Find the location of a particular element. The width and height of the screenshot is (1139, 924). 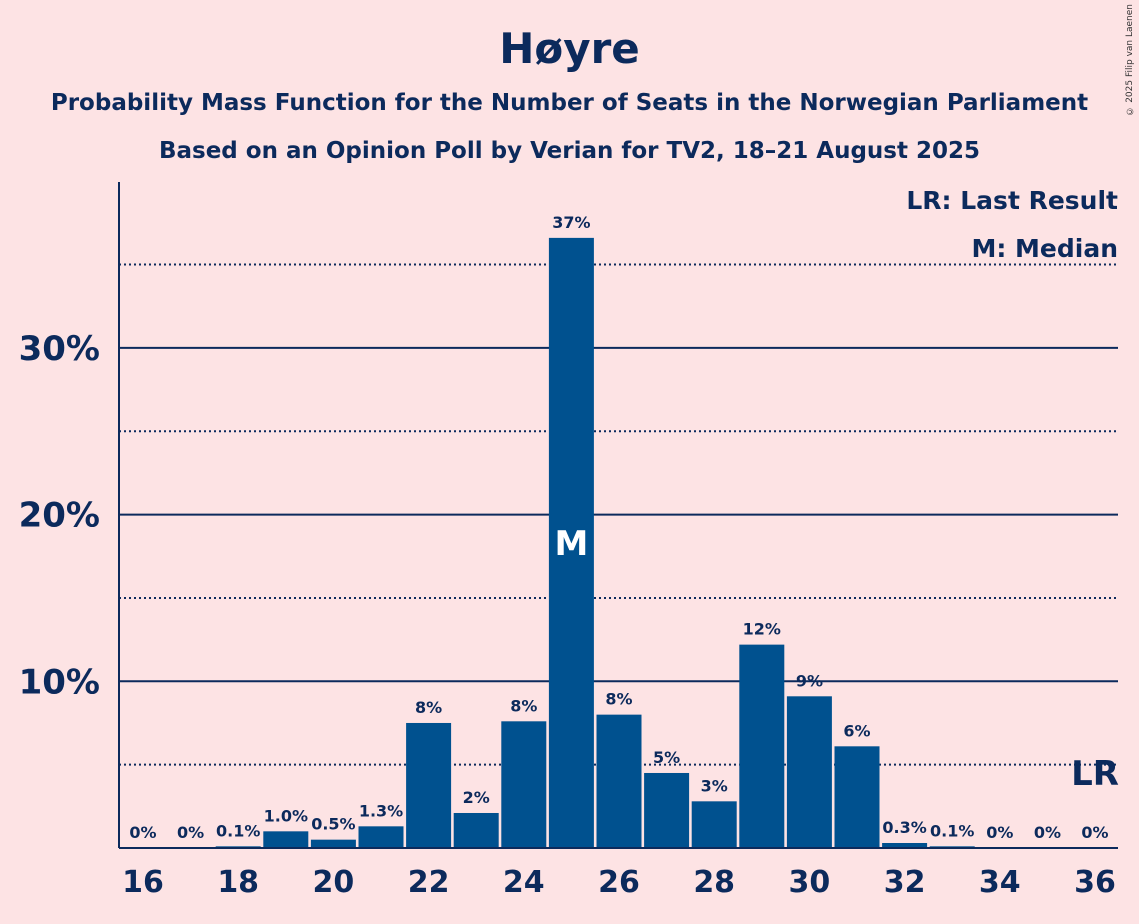

value-label: 2% is located at coordinates (476, 797).